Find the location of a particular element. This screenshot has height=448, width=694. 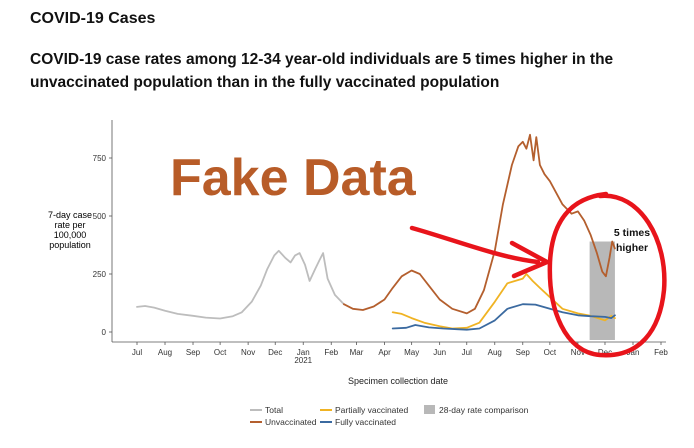

series-line-fully-vaccinated is located at coordinates (503, 317).